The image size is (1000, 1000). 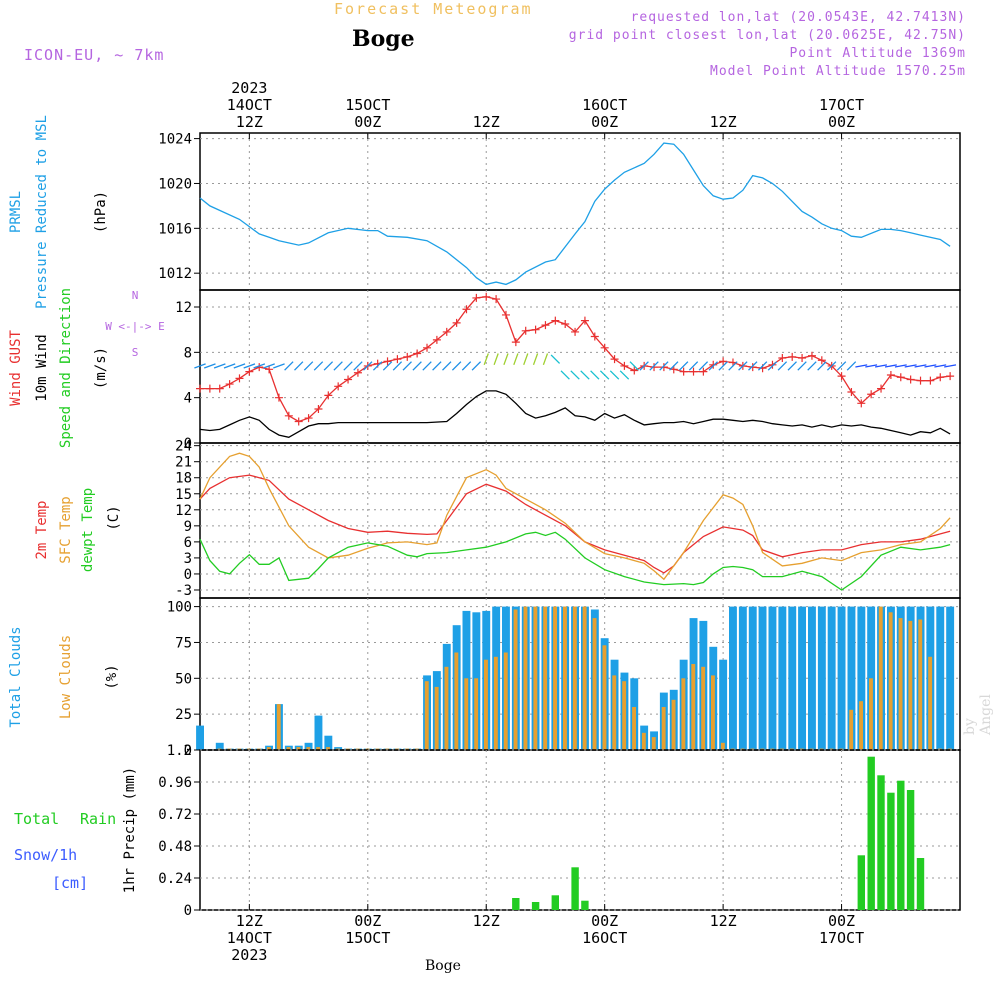 What do you see at coordinates (66, 529) in the screenshot?
I see `temp-label-sfc: SFC Temp` at bounding box center [66, 529].